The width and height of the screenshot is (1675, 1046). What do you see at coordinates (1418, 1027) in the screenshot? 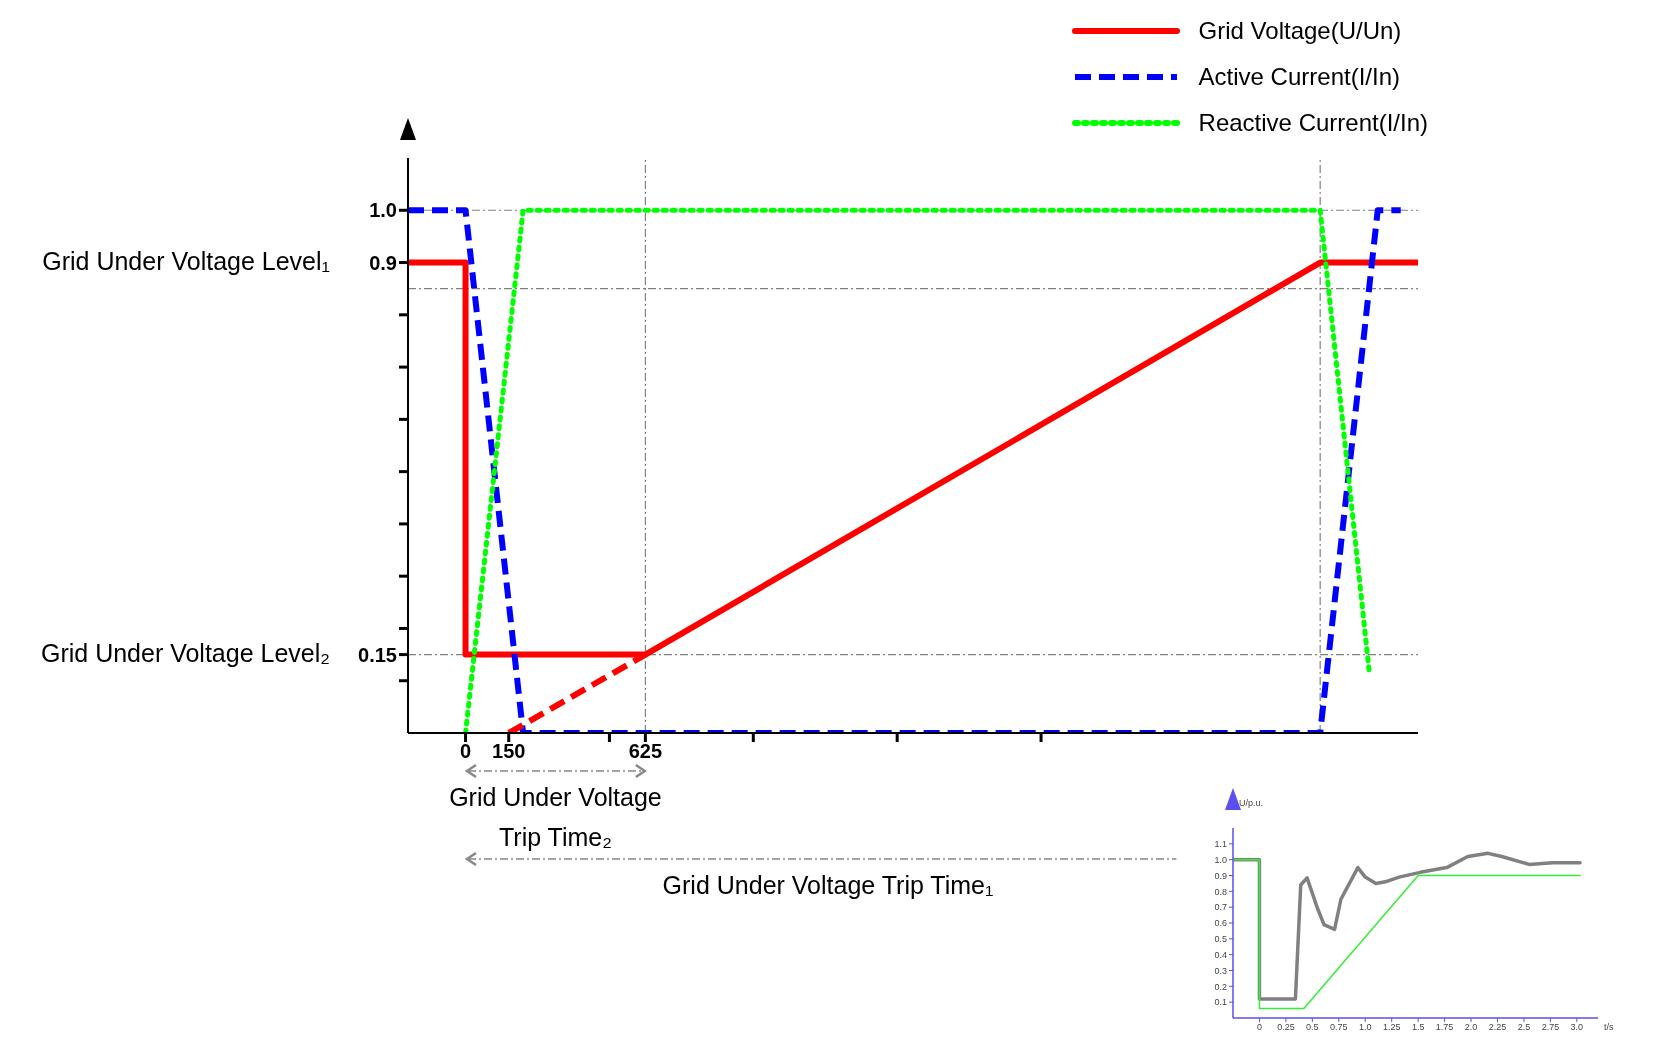
I see `x-tick-label: 1.5` at bounding box center [1418, 1027].